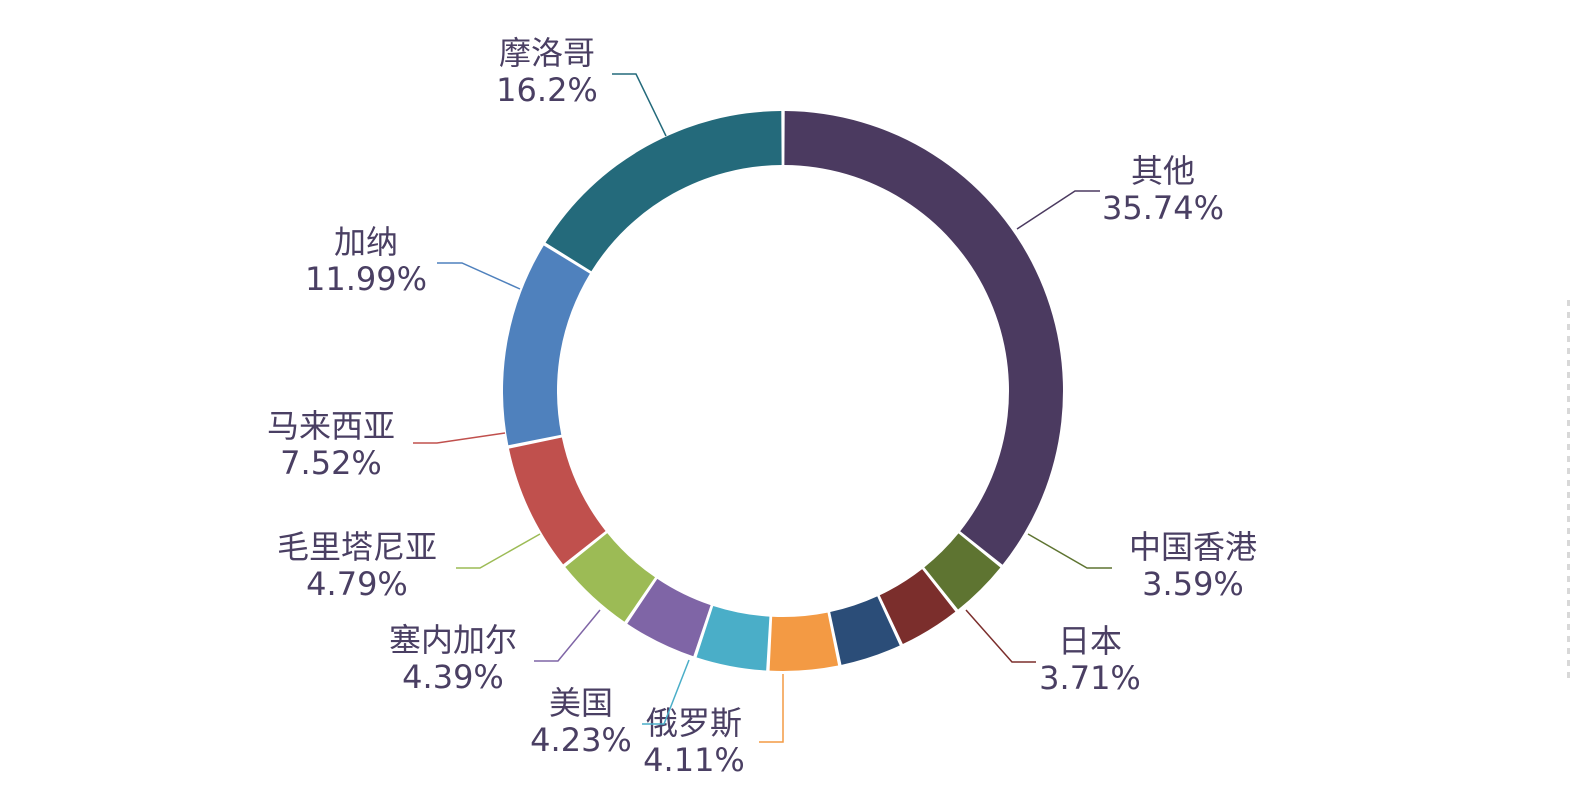 Image resolution: width=1570 pixels, height=787 pixels. I want to click on slice-percent-0: 35.74%, so click(1163, 208).